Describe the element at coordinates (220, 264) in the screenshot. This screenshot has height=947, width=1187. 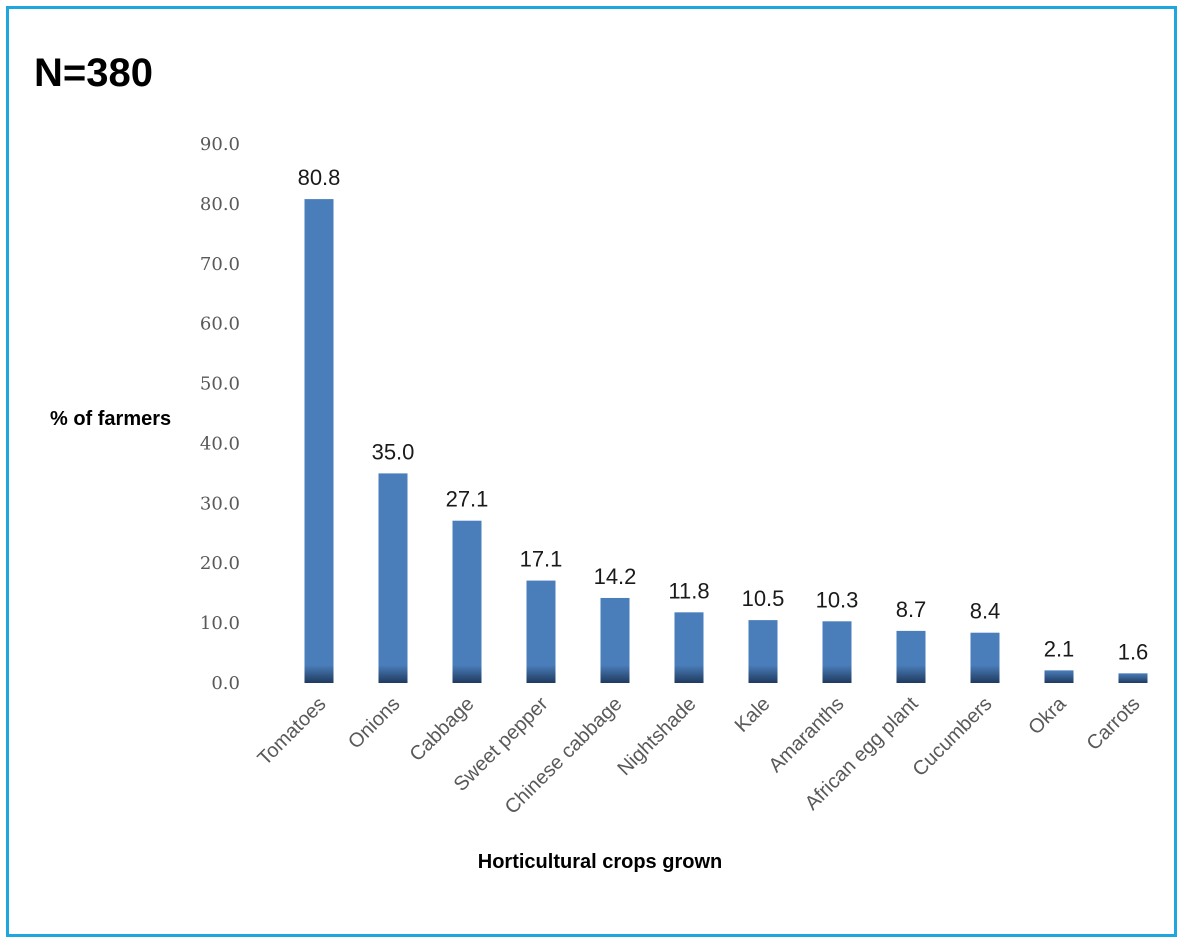
I see `y-tick-label: 70.0` at that location.